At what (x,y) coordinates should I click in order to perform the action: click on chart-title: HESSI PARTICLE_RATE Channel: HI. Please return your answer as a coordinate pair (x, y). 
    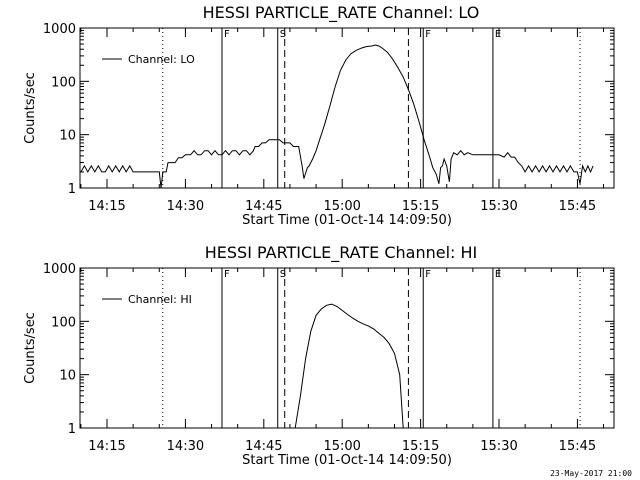
    Looking at the image, I should click on (341, 253).